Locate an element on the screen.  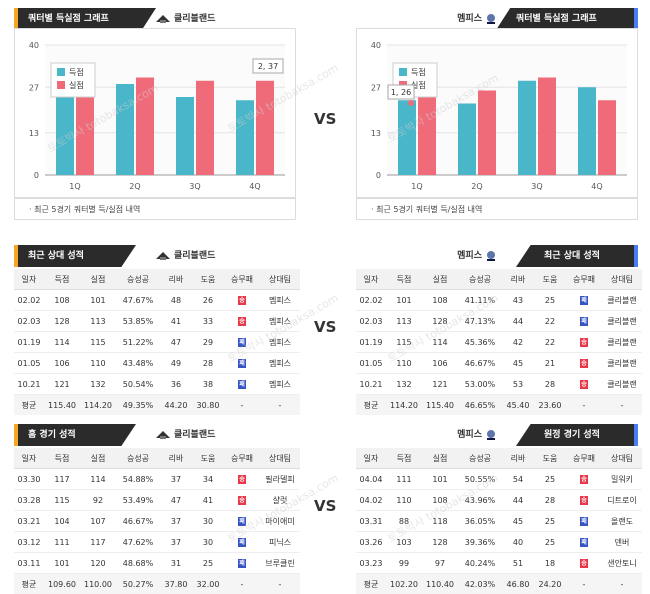
table-cell: 99 is located at coordinates (404, 563).